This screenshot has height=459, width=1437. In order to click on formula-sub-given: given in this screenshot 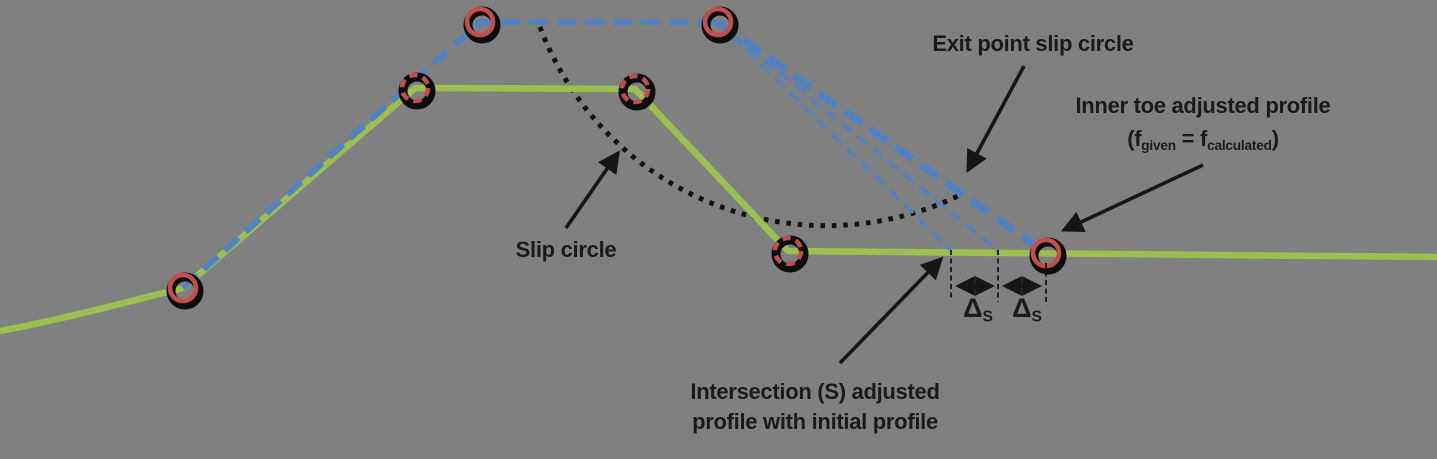, I will do `click(1158, 145)`.